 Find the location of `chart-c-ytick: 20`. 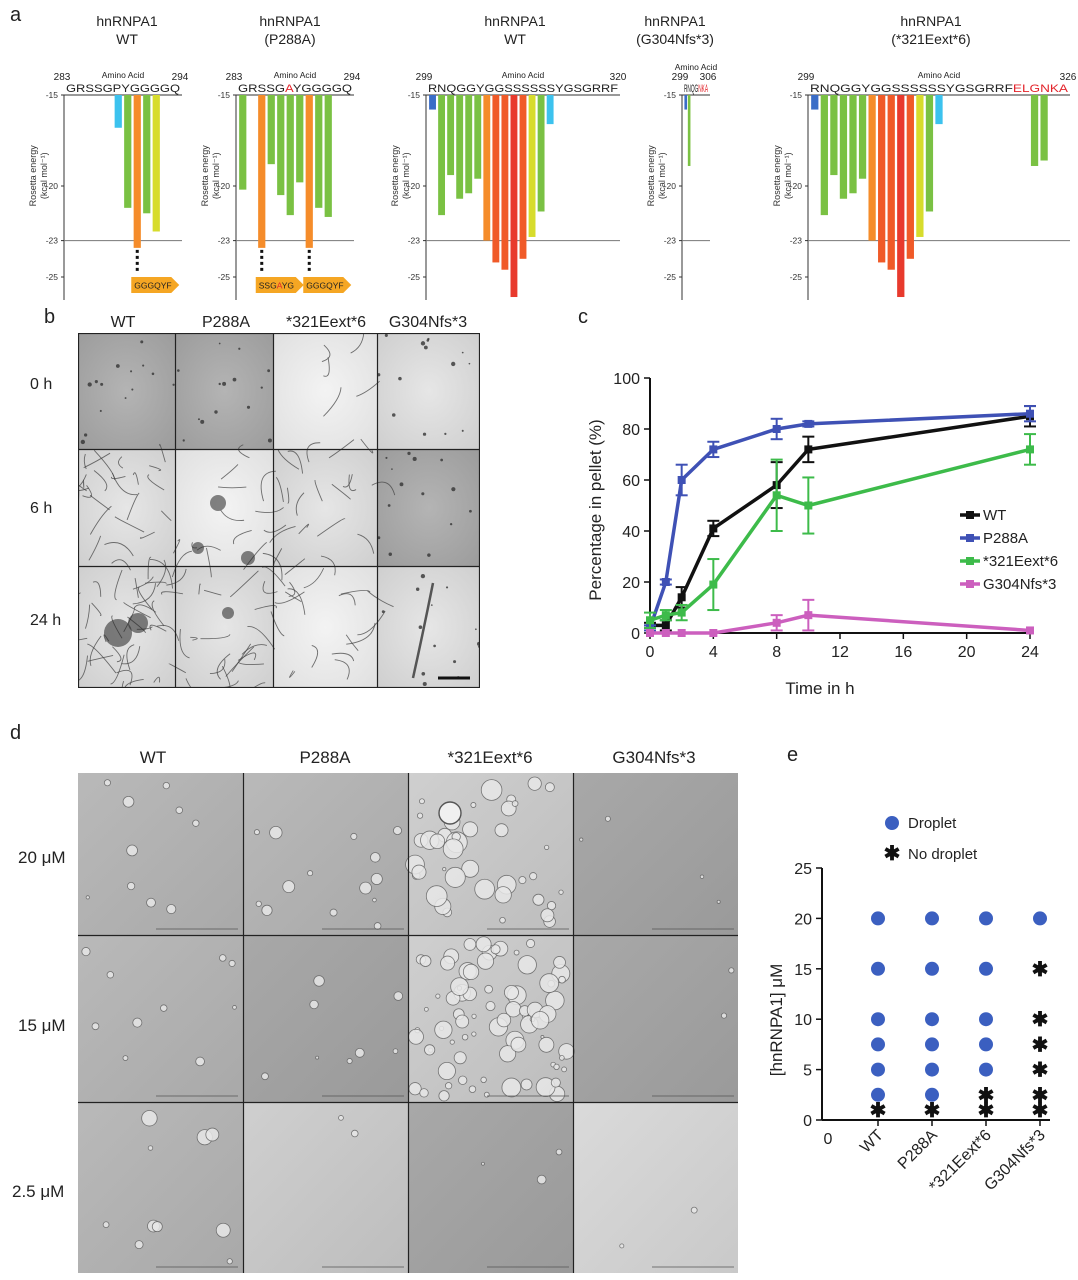

chart-c-ytick: 20 is located at coordinates (631, 583).